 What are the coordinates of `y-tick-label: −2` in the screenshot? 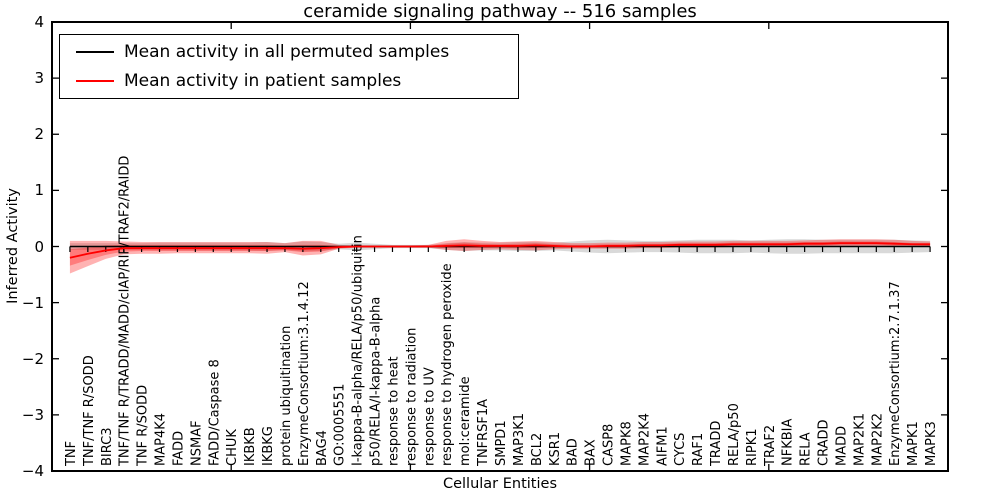 It's located at (32, 358).